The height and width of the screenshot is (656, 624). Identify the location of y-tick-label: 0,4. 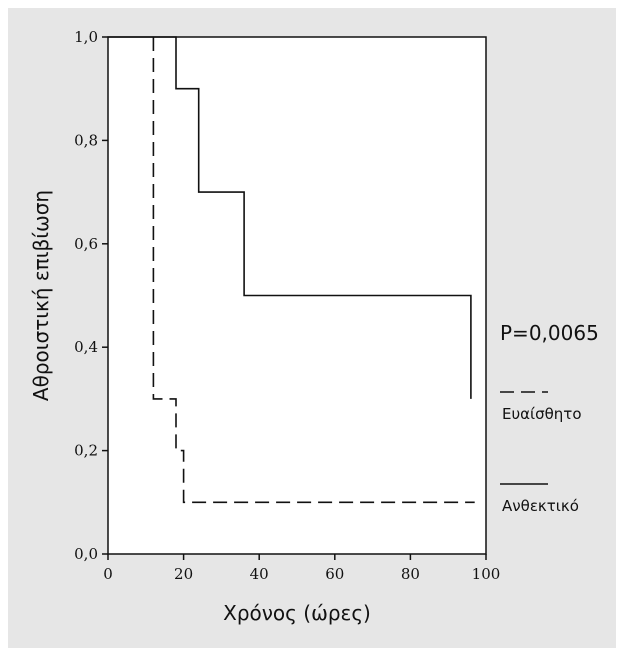
(86, 347).